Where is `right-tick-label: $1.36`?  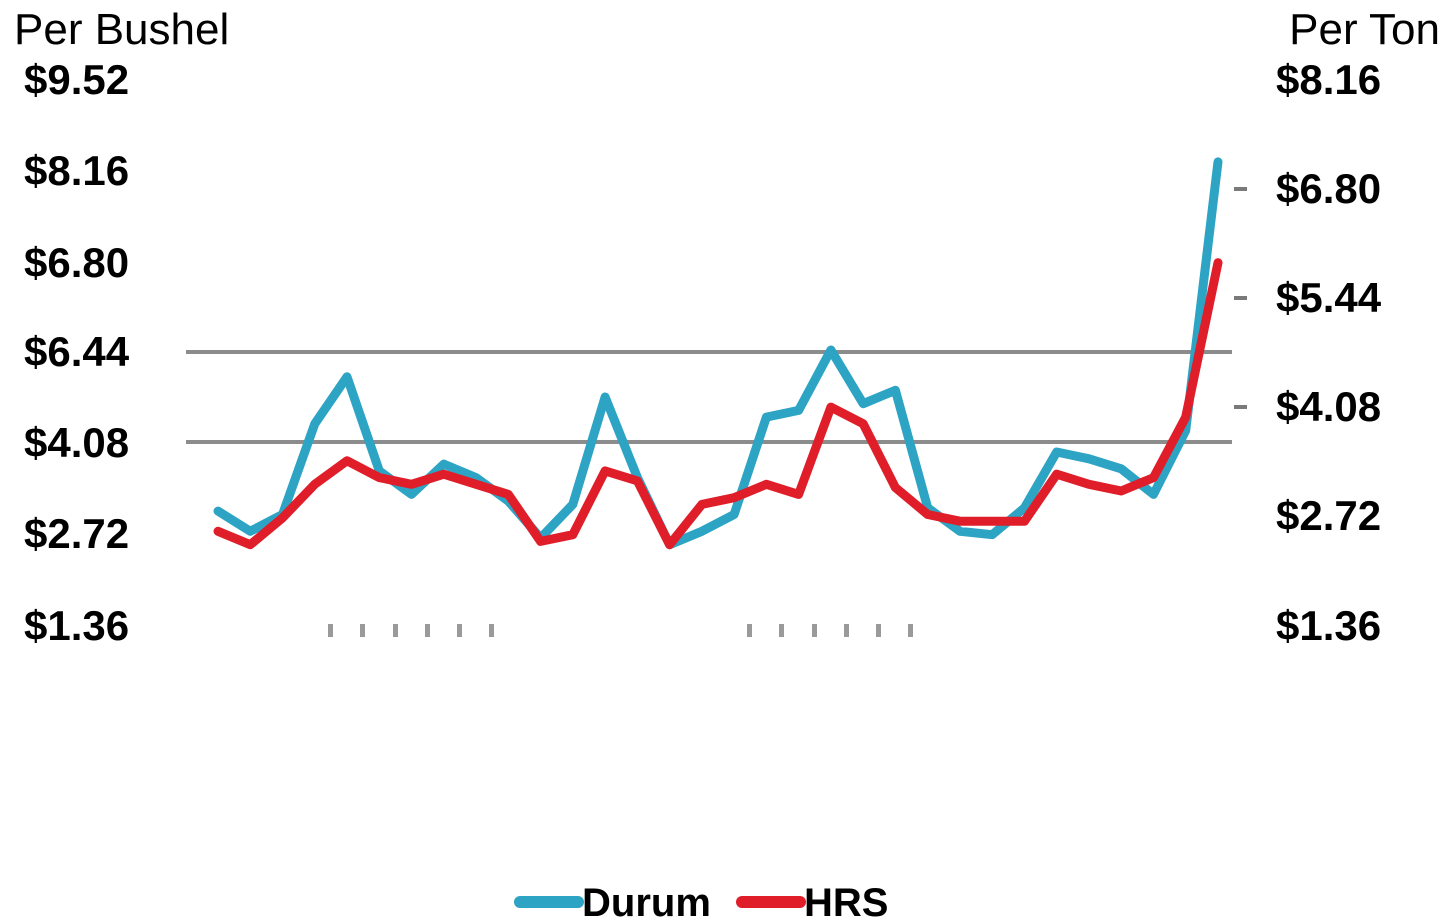 right-tick-label: $1.36 is located at coordinates (1328, 625).